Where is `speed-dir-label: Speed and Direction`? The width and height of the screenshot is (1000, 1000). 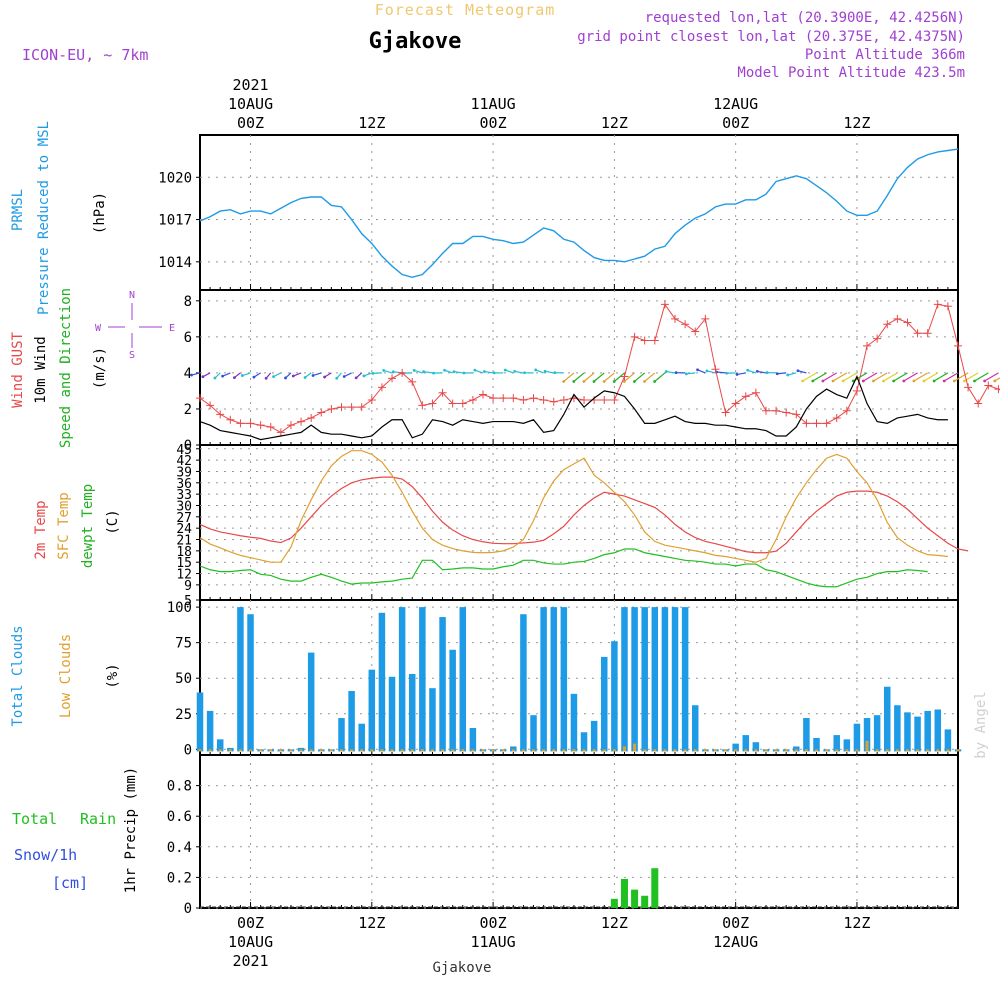 speed-dir-label: Speed and Direction is located at coordinates (66, 368).